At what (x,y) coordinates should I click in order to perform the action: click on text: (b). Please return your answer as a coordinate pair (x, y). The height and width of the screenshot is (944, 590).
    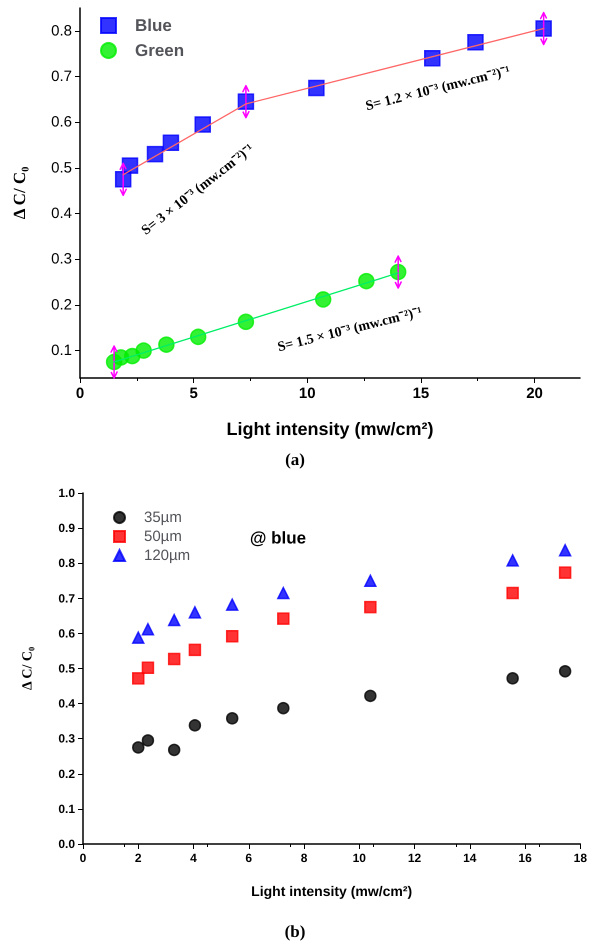
    Looking at the image, I should click on (295, 931).